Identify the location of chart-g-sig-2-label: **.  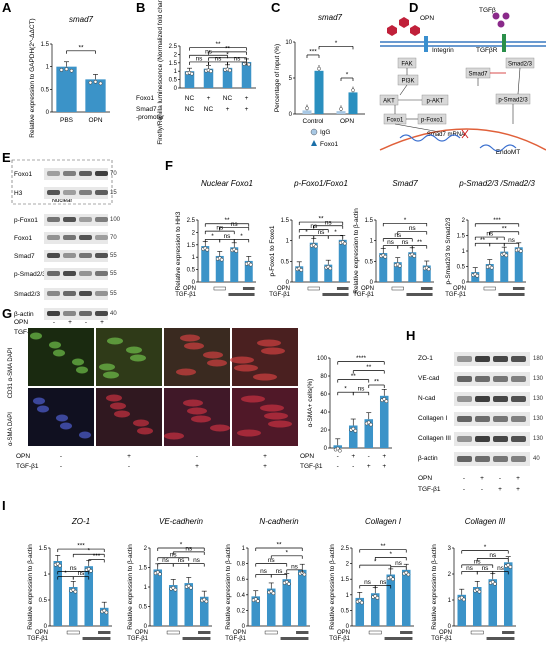
(354, 376).